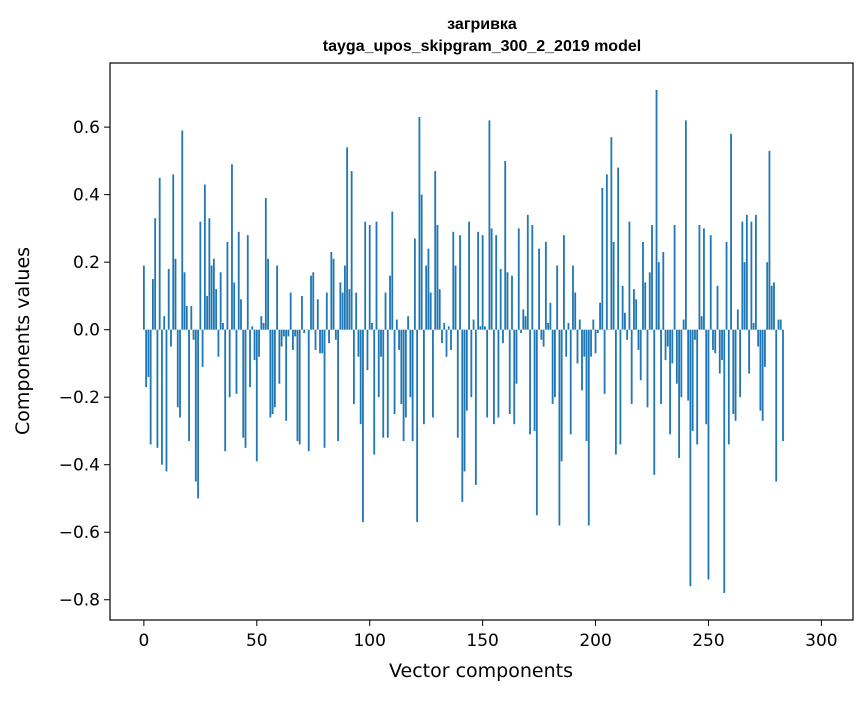 This screenshot has height=701, width=867. Describe the element at coordinates (143, 641) in the screenshot. I see `x-tick-label-0: 0` at that location.